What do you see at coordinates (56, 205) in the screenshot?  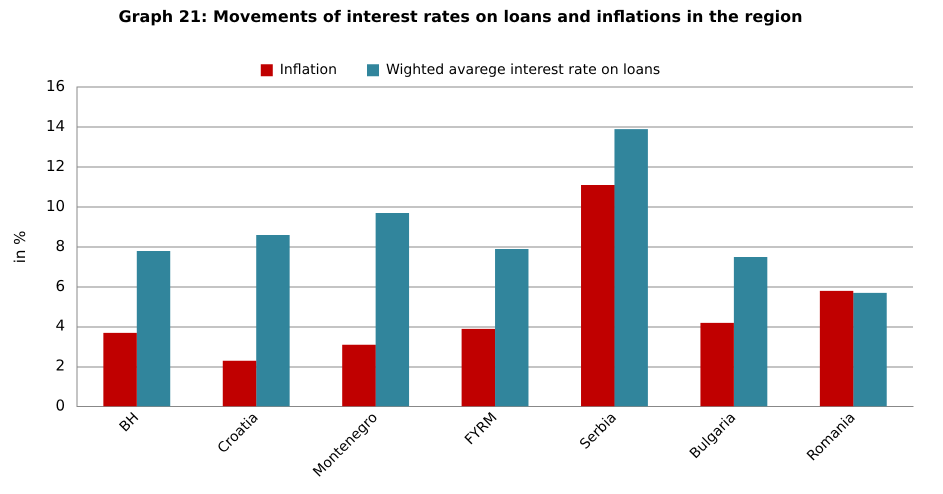 I see `y-tick-label: 10` at bounding box center [56, 205].